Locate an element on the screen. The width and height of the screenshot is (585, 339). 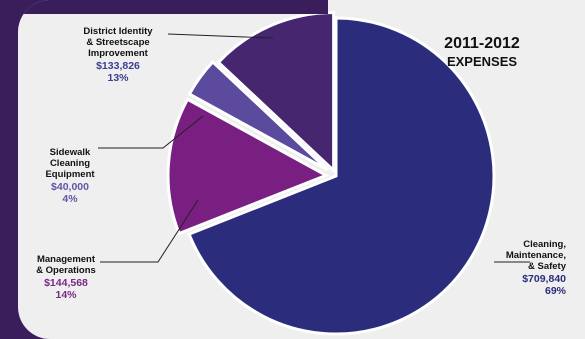
slice-label: Cleaning, is located at coordinates (544, 244).